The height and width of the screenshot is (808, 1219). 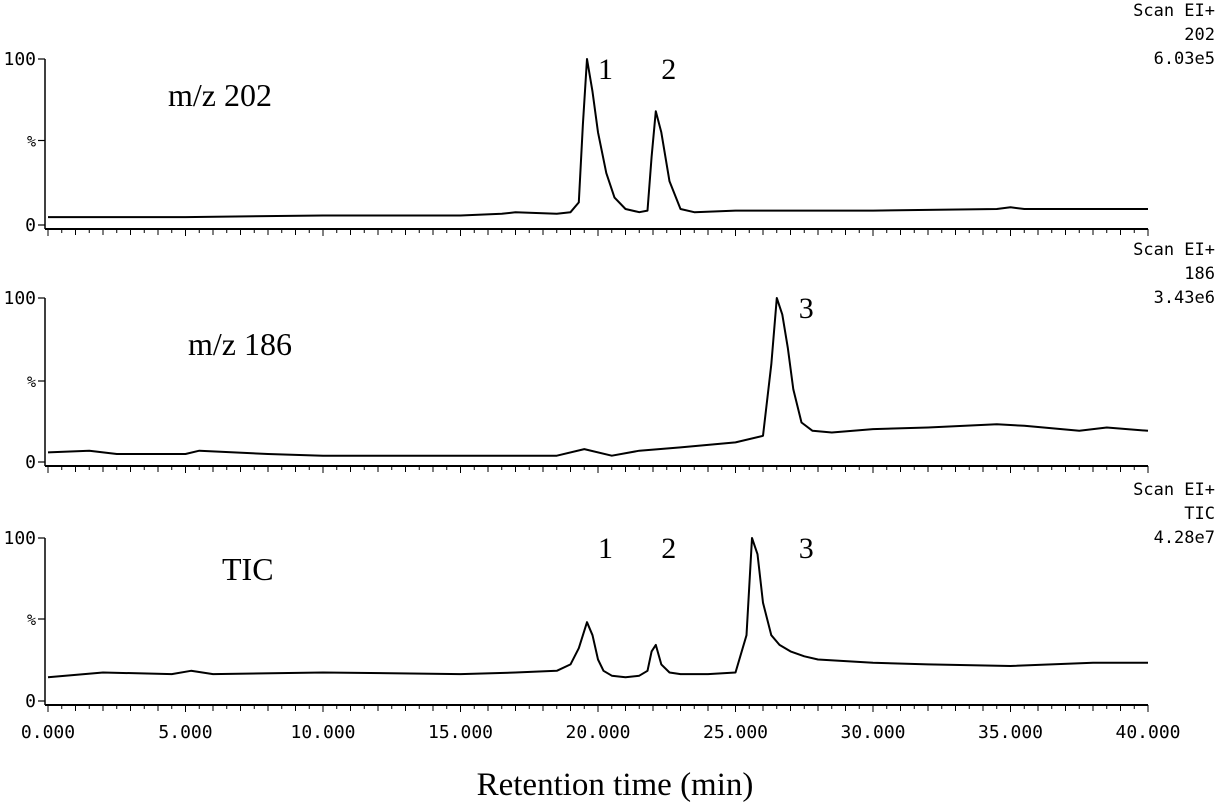 I want to click on x-tick-label: 0.000, so click(x=48, y=732).